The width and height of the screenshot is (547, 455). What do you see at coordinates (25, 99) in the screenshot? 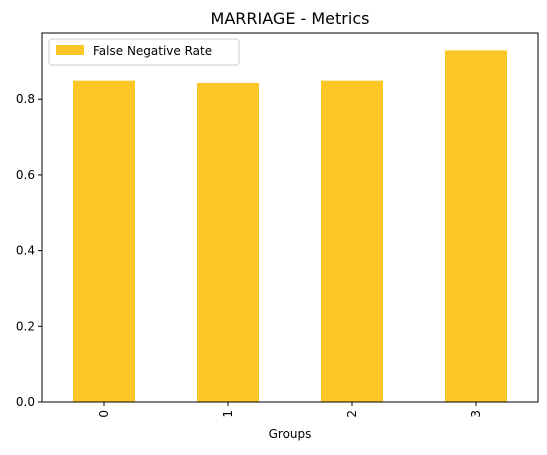
I see `y-tick-label: 0.8` at bounding box center [25, 99].